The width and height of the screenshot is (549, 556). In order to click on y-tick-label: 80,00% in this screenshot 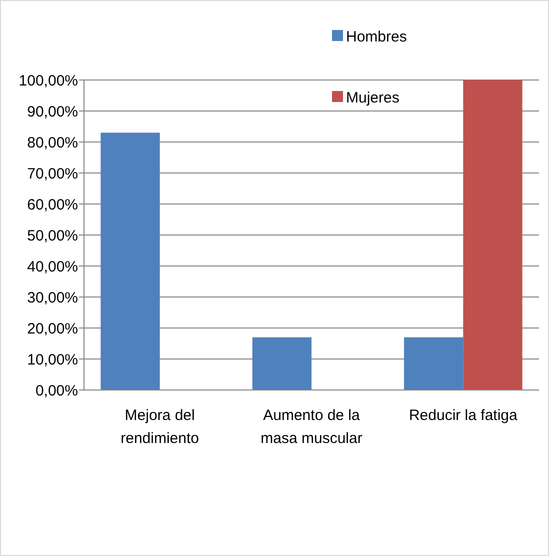, I will do `click(52, 143)`.